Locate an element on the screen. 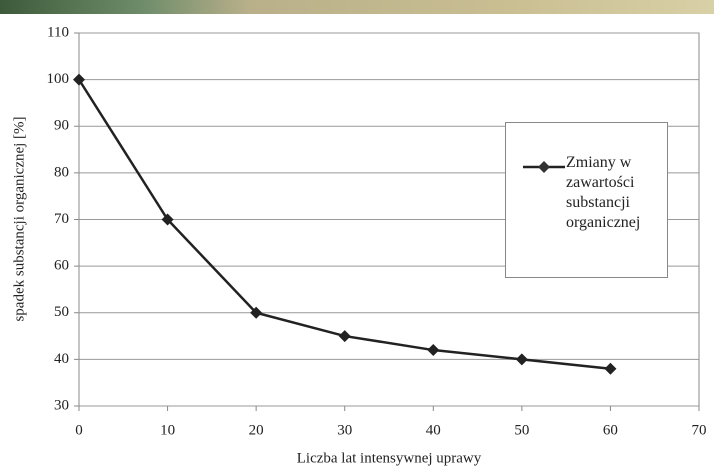 The width and height of the screenshot is (714, 470). photo-strip is located at coordinates (357, 7).